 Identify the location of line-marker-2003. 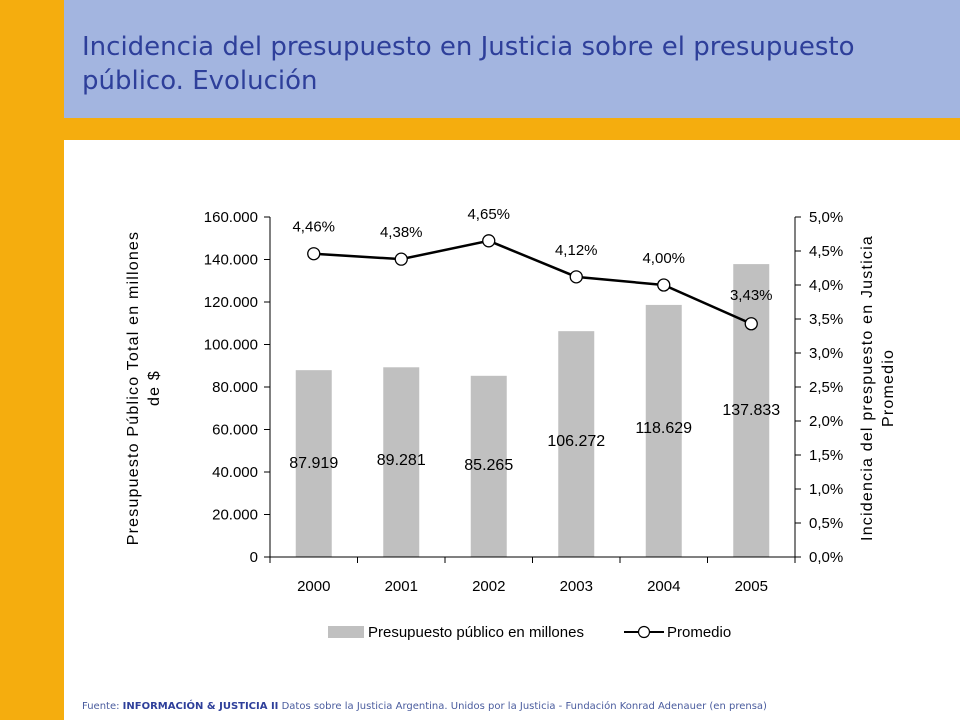
(576, 277).